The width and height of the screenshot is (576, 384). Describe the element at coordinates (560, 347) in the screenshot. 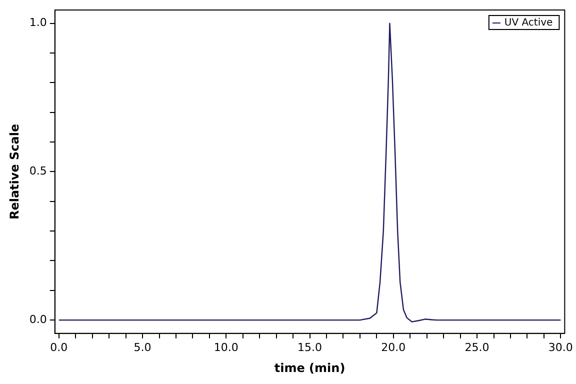

I see `x-tick-label: 30.0` at that location.